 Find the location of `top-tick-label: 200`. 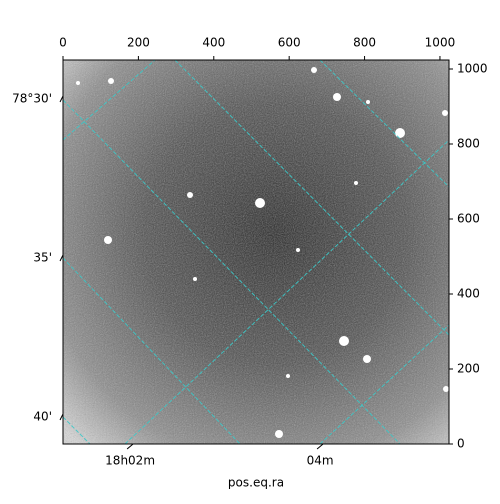

top-tick-label: 200 is located at coordinates (138, 43).